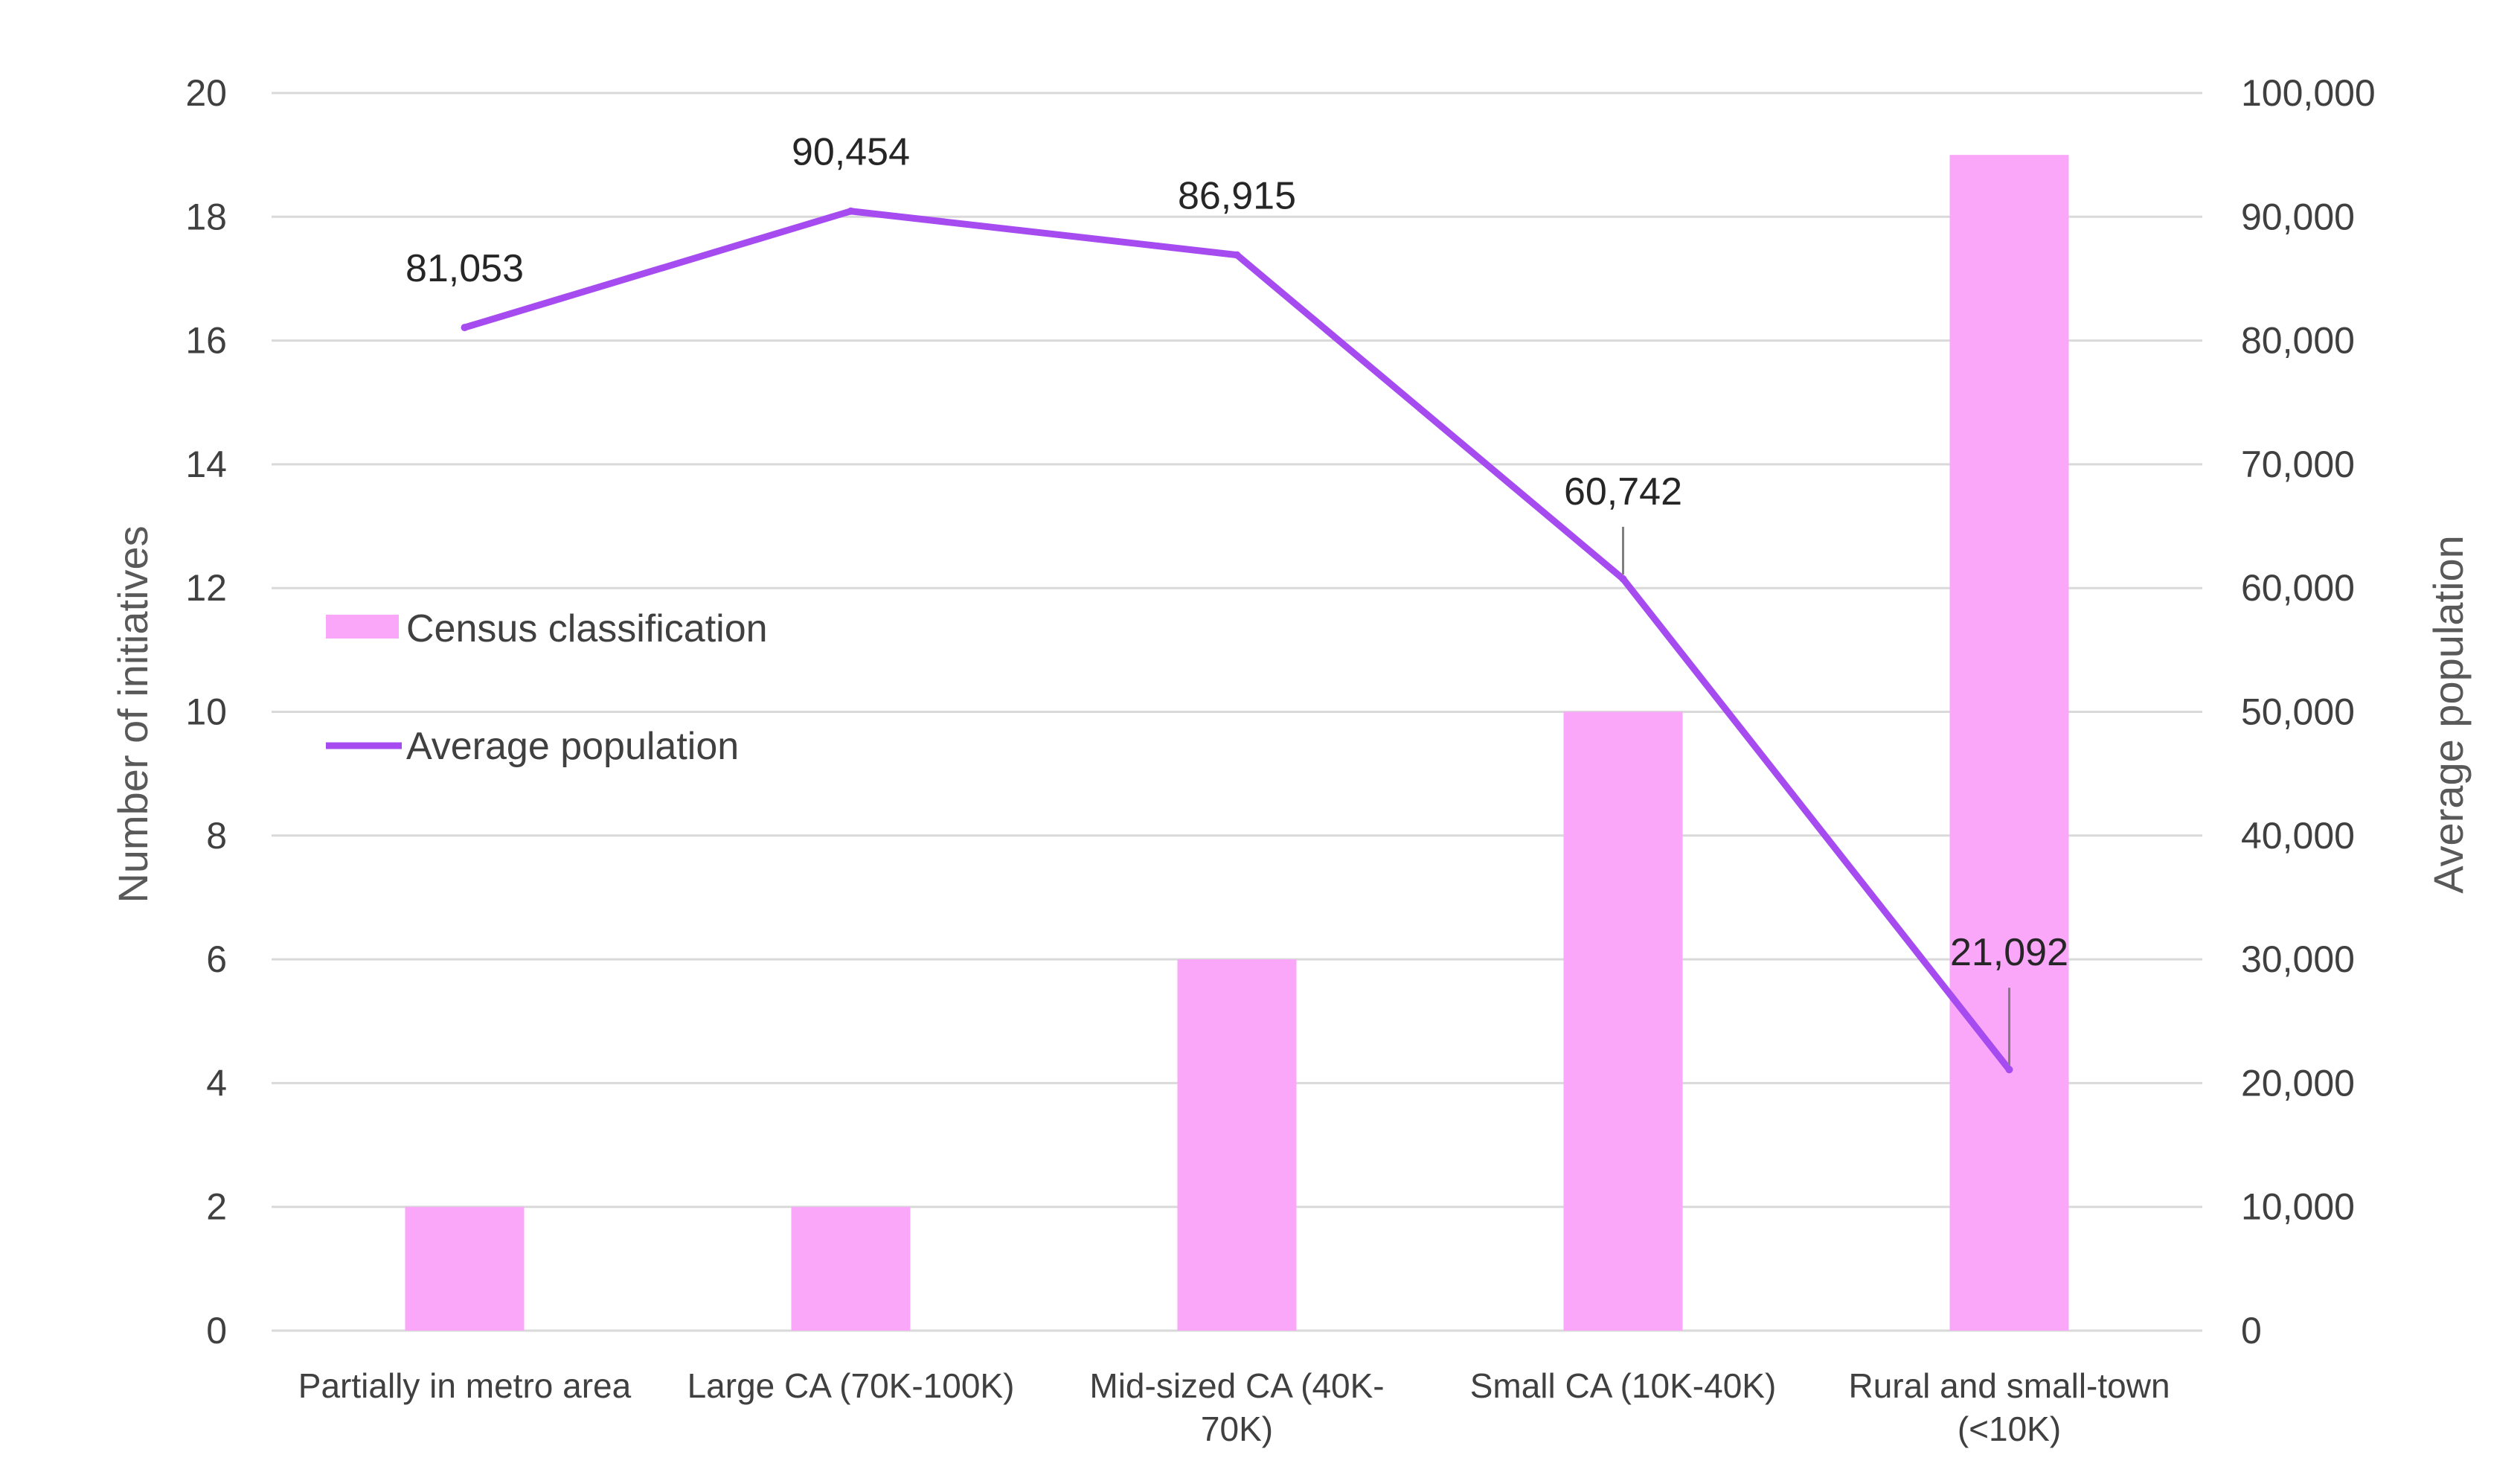  Describe the element at coordinates (2298, 341) in the screenshot. I see `right-axis-tick-label: 80,000` at that location.